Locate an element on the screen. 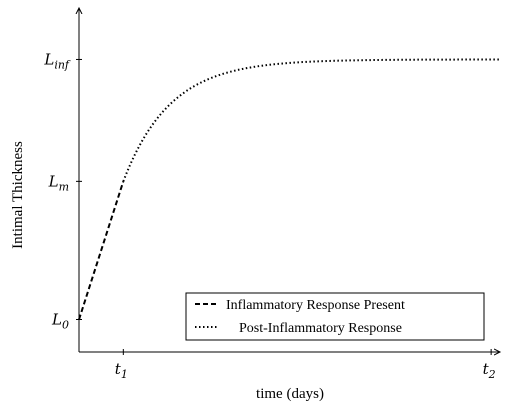  x-axis-label: time (days) is located at coordinates (290, 394).